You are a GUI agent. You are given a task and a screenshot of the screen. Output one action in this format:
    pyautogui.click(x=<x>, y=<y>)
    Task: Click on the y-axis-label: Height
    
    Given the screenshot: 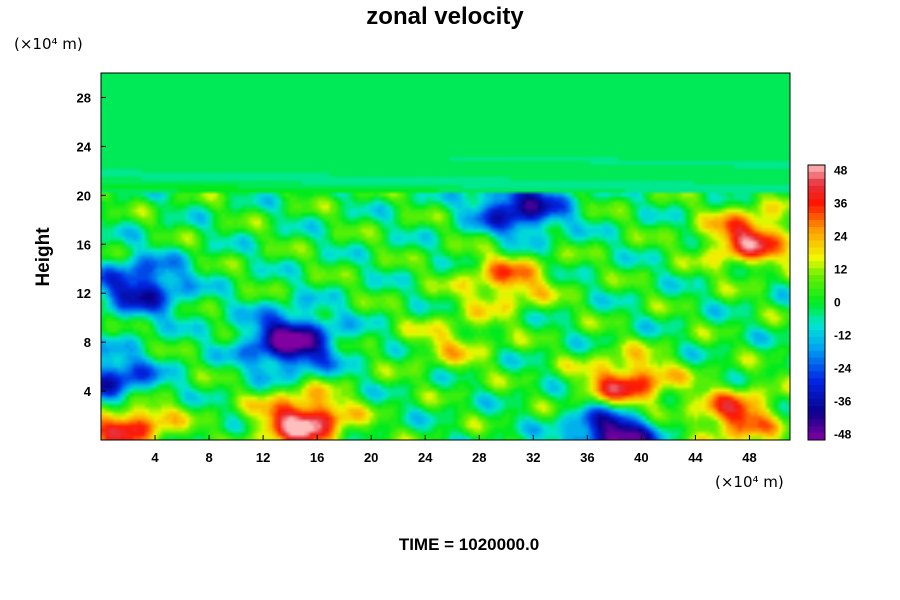 What is the action you would take?
    pyautogui.click(x=43, y=257)
    